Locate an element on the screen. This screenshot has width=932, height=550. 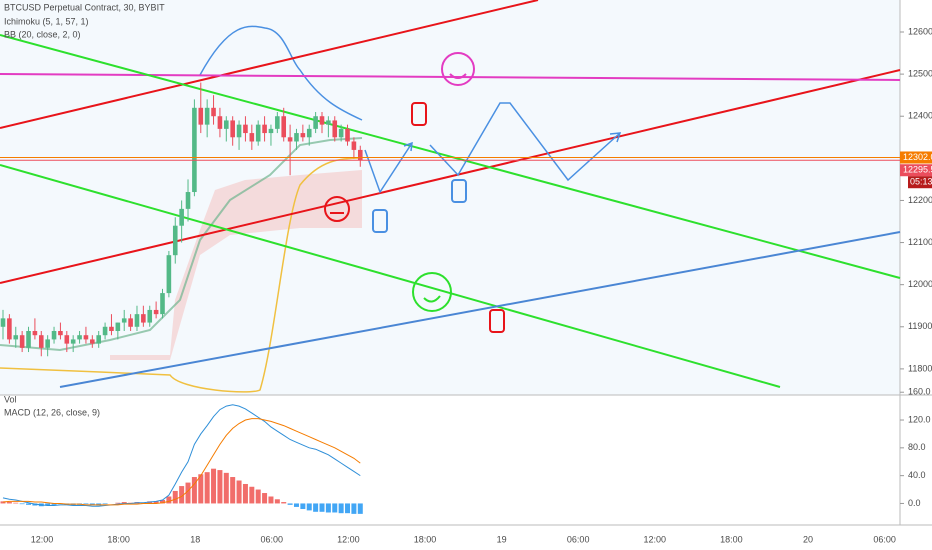
y-tick-label: 40.0 is located at coordinates (917, 475).